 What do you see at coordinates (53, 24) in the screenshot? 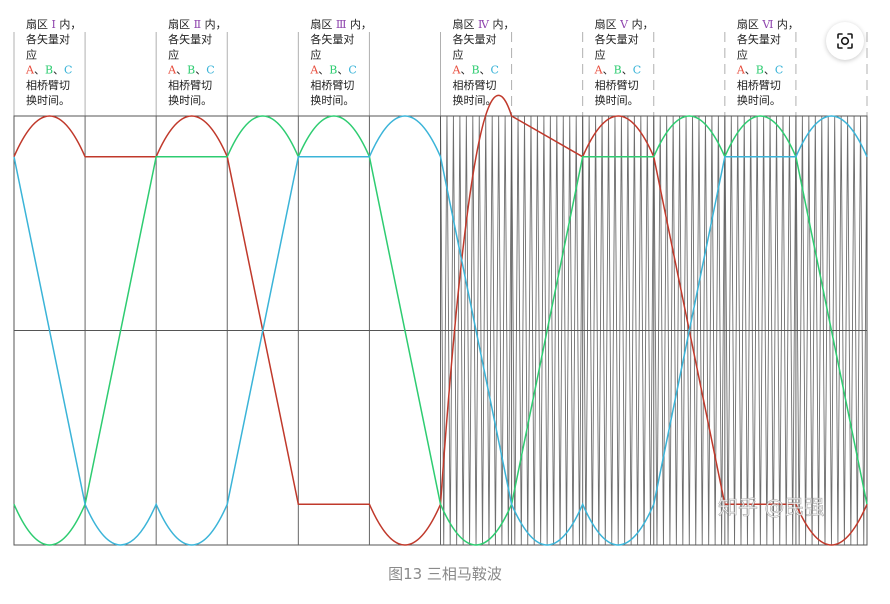
I see `sector-title: 扇区 Ⅰ 内，` at bounding box center [53, 24].